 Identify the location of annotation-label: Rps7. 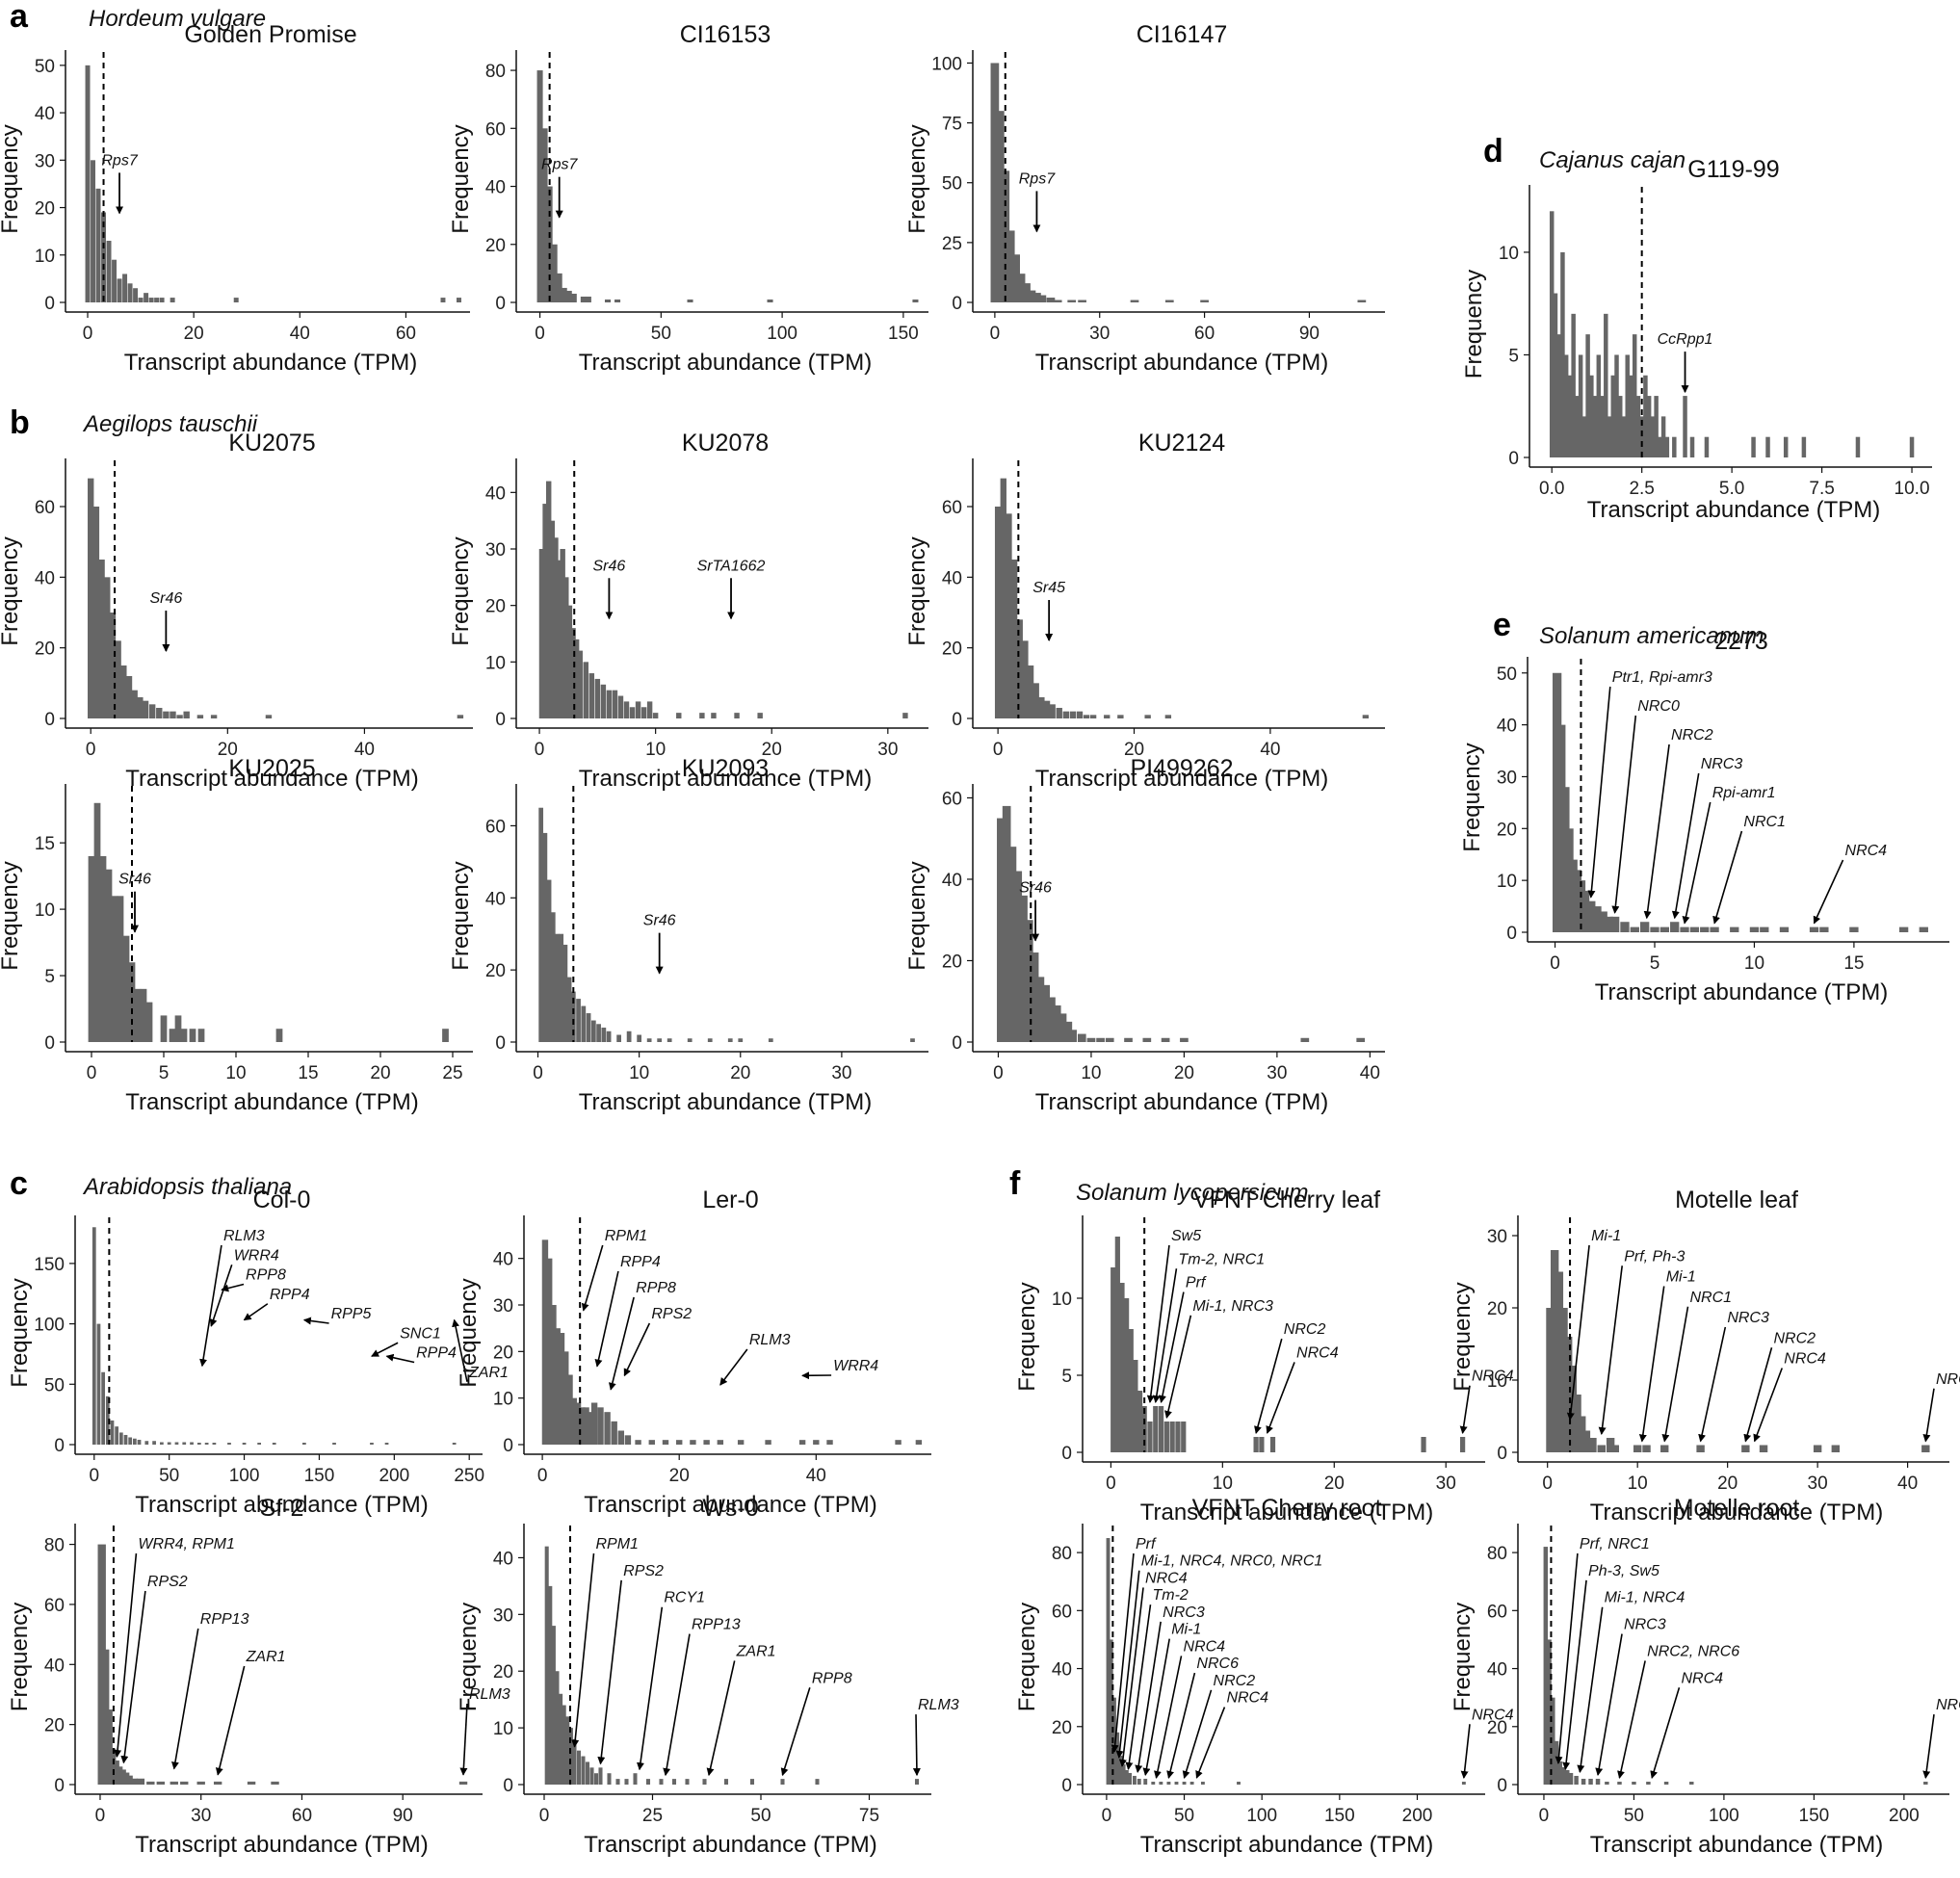
(559, 165).